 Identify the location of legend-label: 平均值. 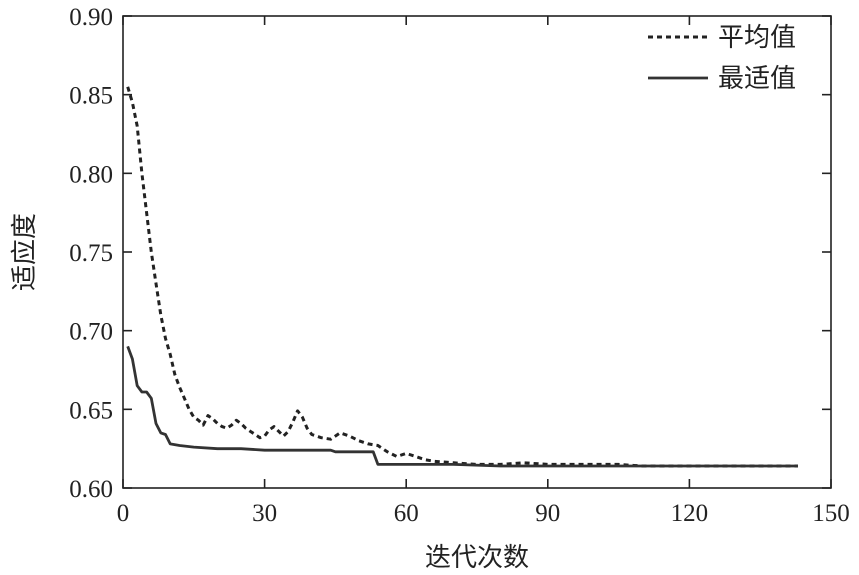
(757, 38).